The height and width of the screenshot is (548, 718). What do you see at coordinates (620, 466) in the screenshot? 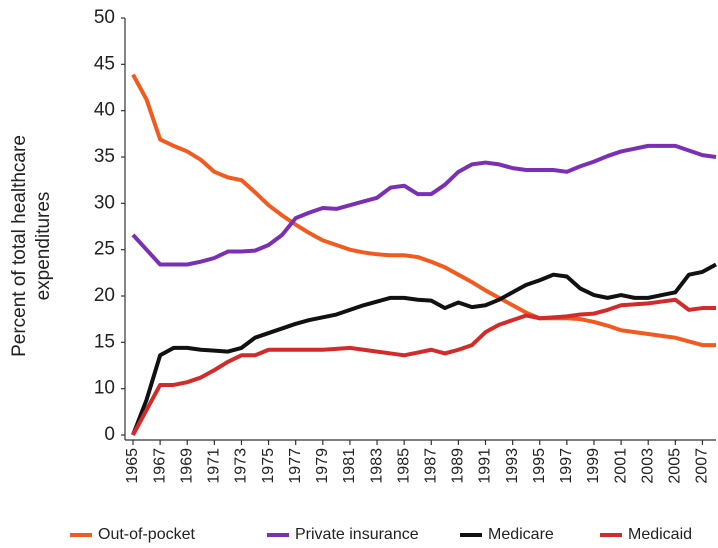
I see `x-tick-label: 2001` at bounding box center [620, 466].